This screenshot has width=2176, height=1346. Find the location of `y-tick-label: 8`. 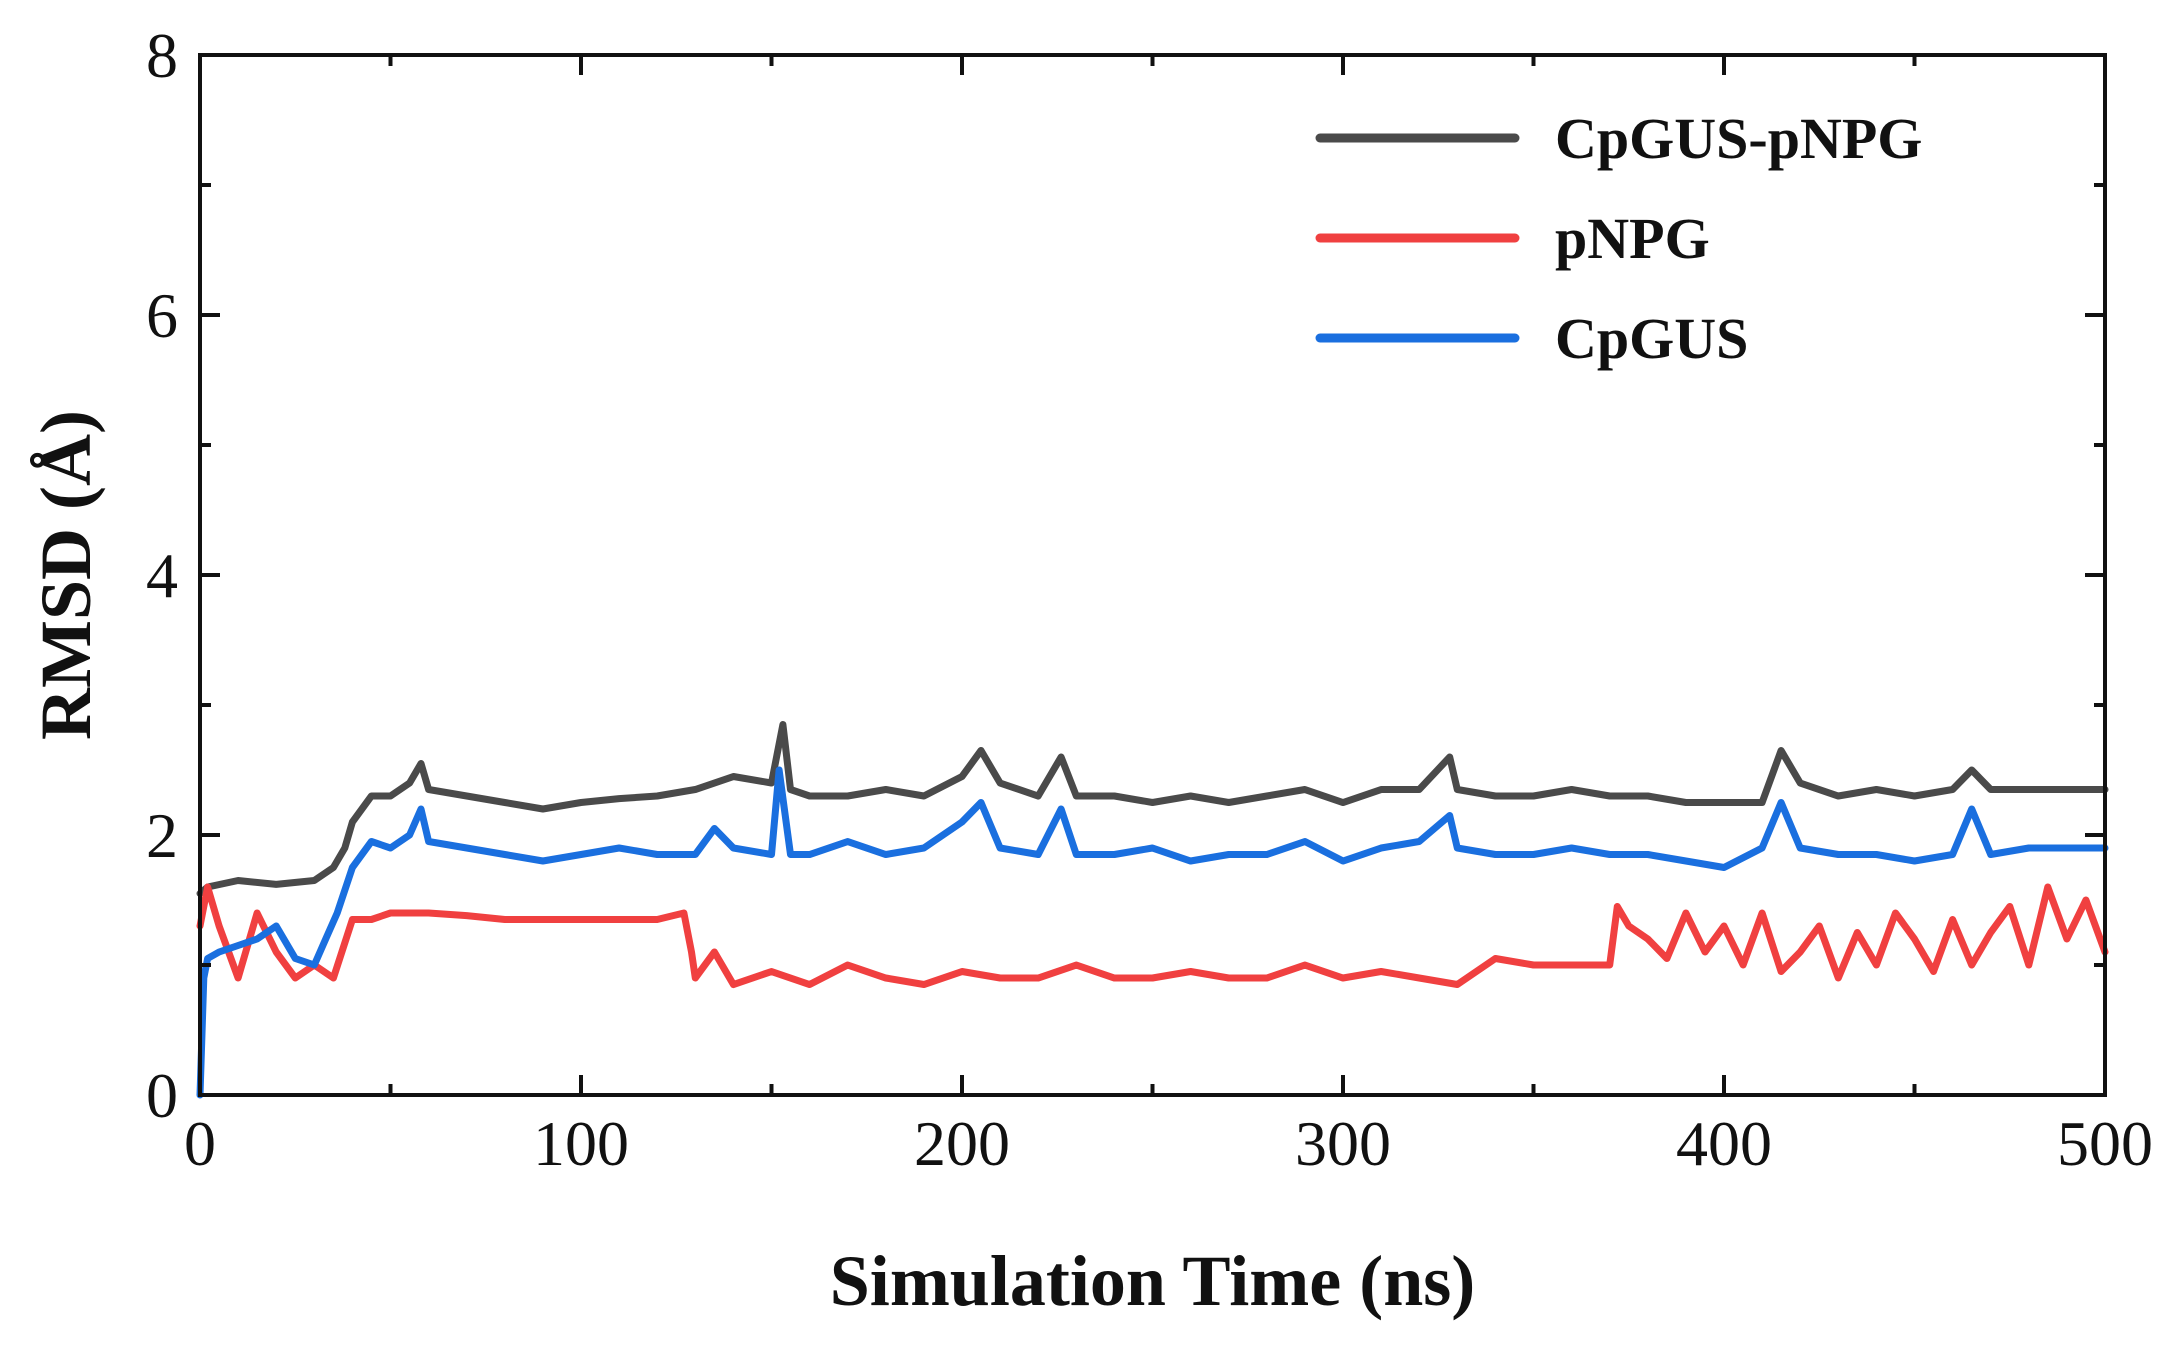

y-tick-label: 8 is located at coordinates (162, 55).